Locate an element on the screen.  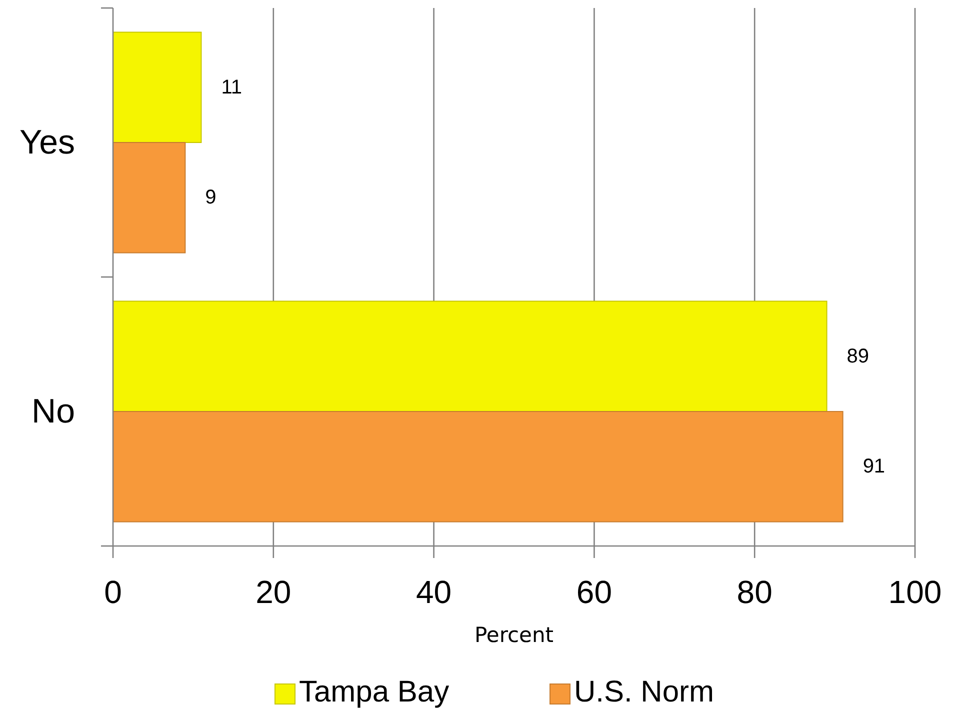
y-tick-label: No is located at coordinates (53, 411).